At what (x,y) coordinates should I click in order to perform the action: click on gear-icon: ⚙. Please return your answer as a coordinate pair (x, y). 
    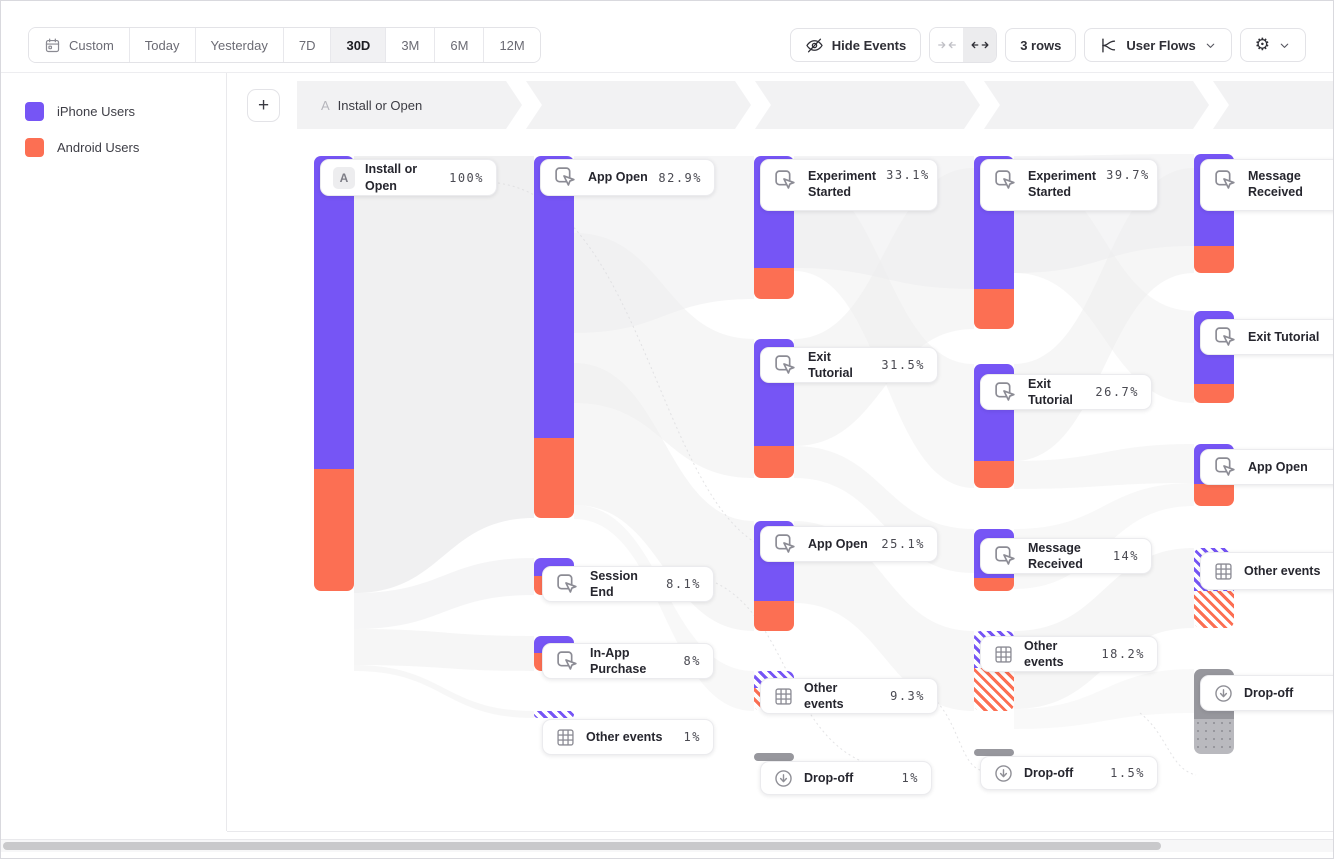
    Looking at the image, I should click on (1262, 44).